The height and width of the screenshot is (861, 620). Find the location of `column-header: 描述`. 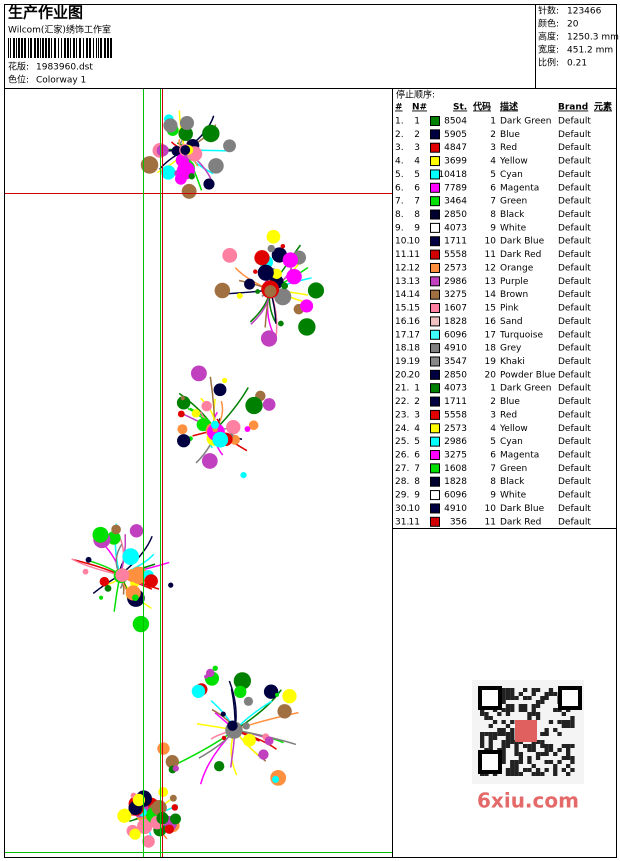

column-header: 描述 is located at coordinates (509, 107).